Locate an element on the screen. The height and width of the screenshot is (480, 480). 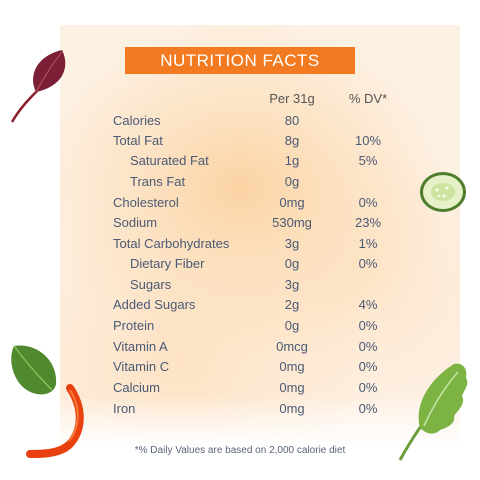
nutrient-name: Total Fat is located at coordinates (138, 140).